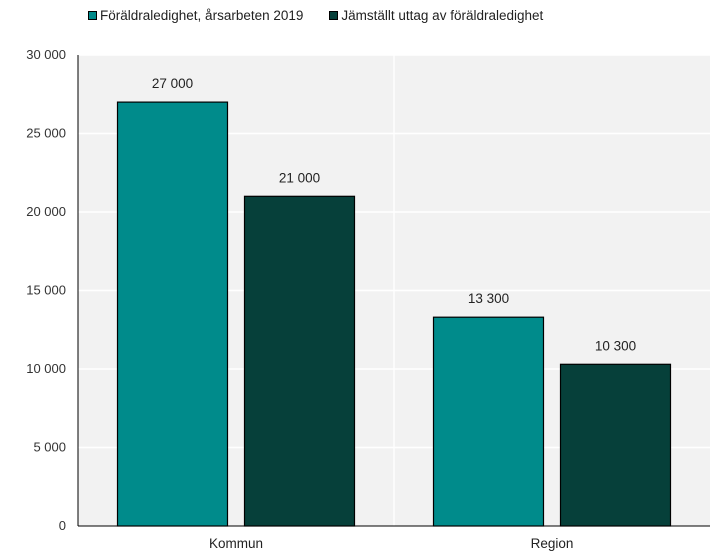  What do you see at coordinates (615, 445) in the screenshot?
I see `bar-2-region` at bounding box center [615, 445].